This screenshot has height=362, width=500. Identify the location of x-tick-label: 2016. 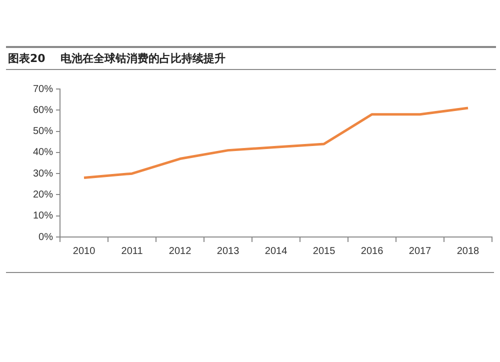
(372, 251).